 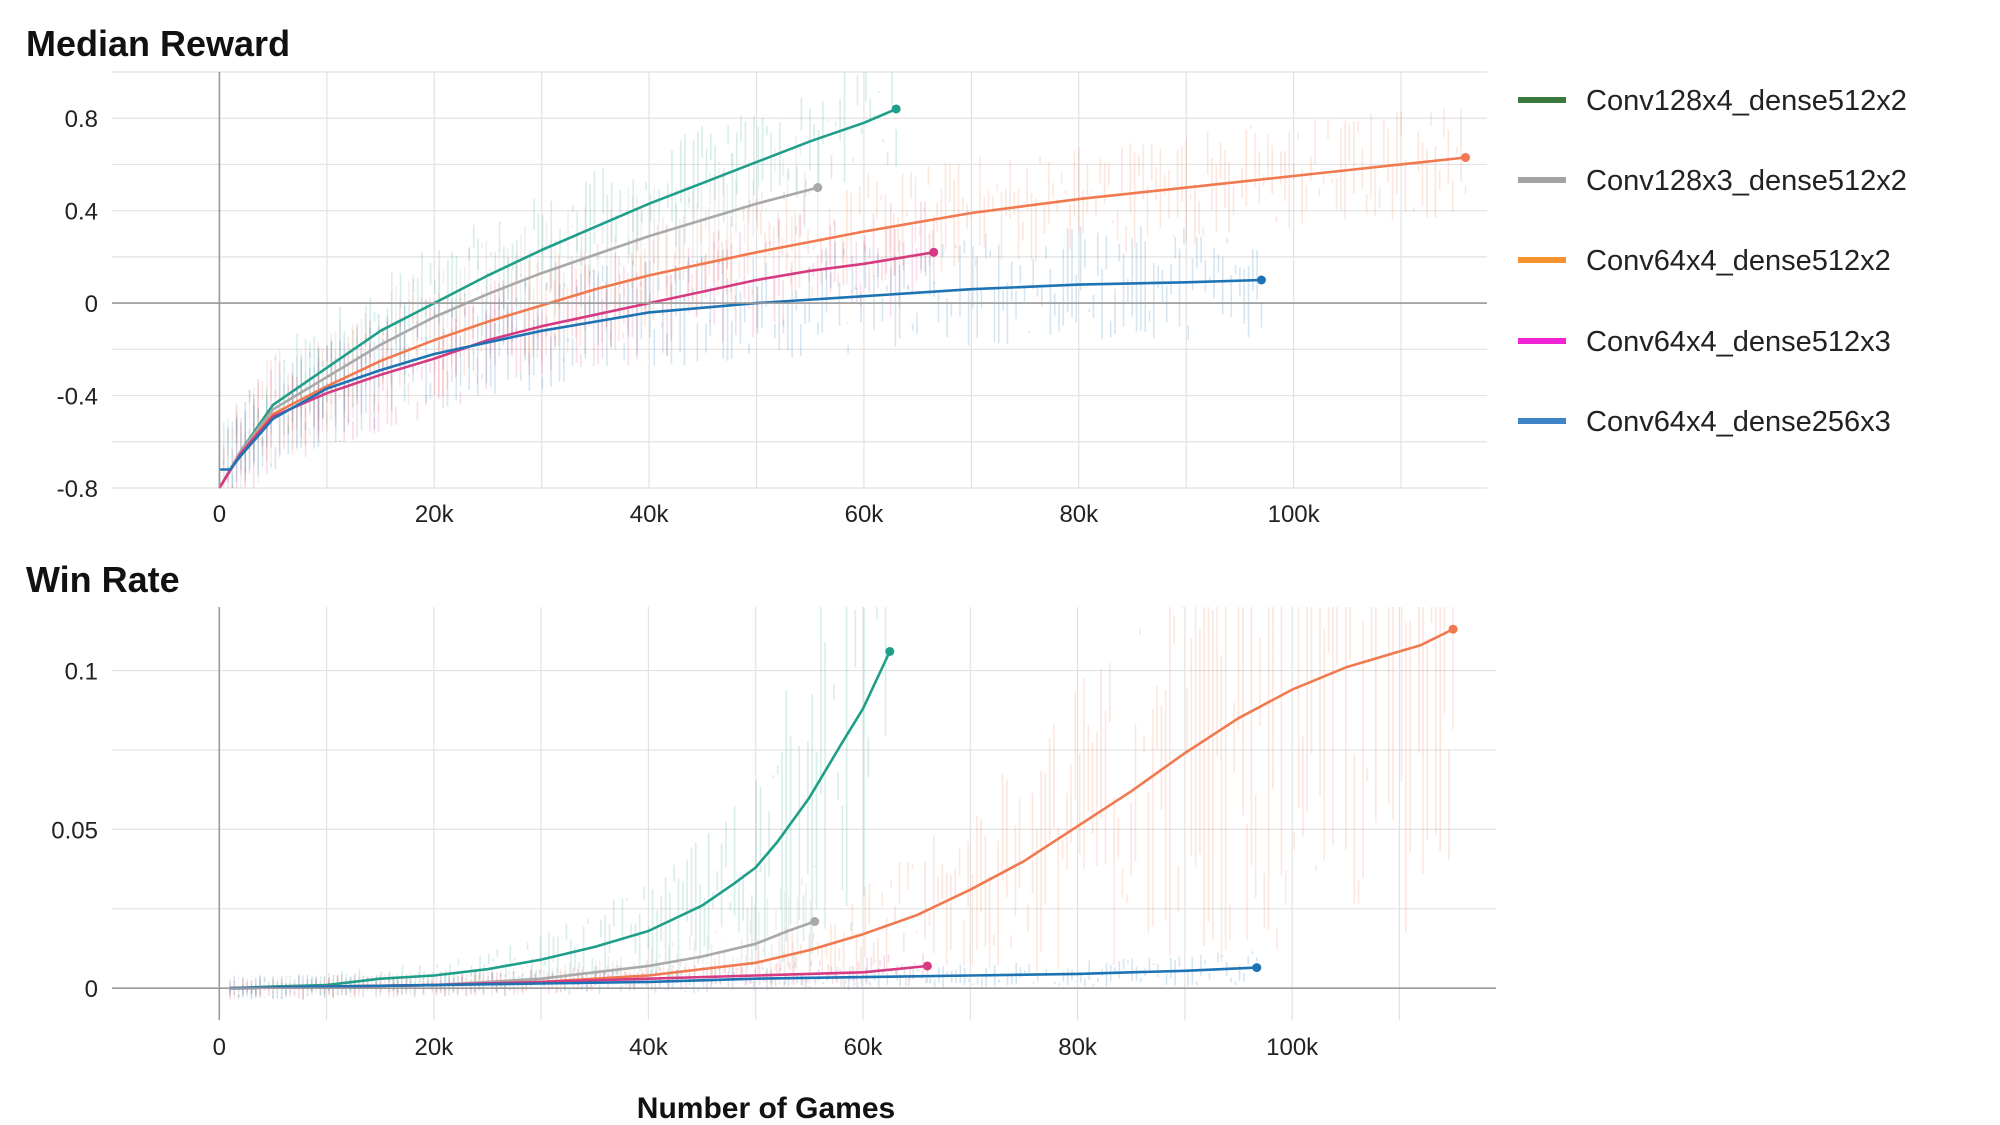 What do you see at coordinates (1746, 181) in the screenshot?
I see `legend-label: Conv128x3_dense512x2` at bounding box center [1746, 181].